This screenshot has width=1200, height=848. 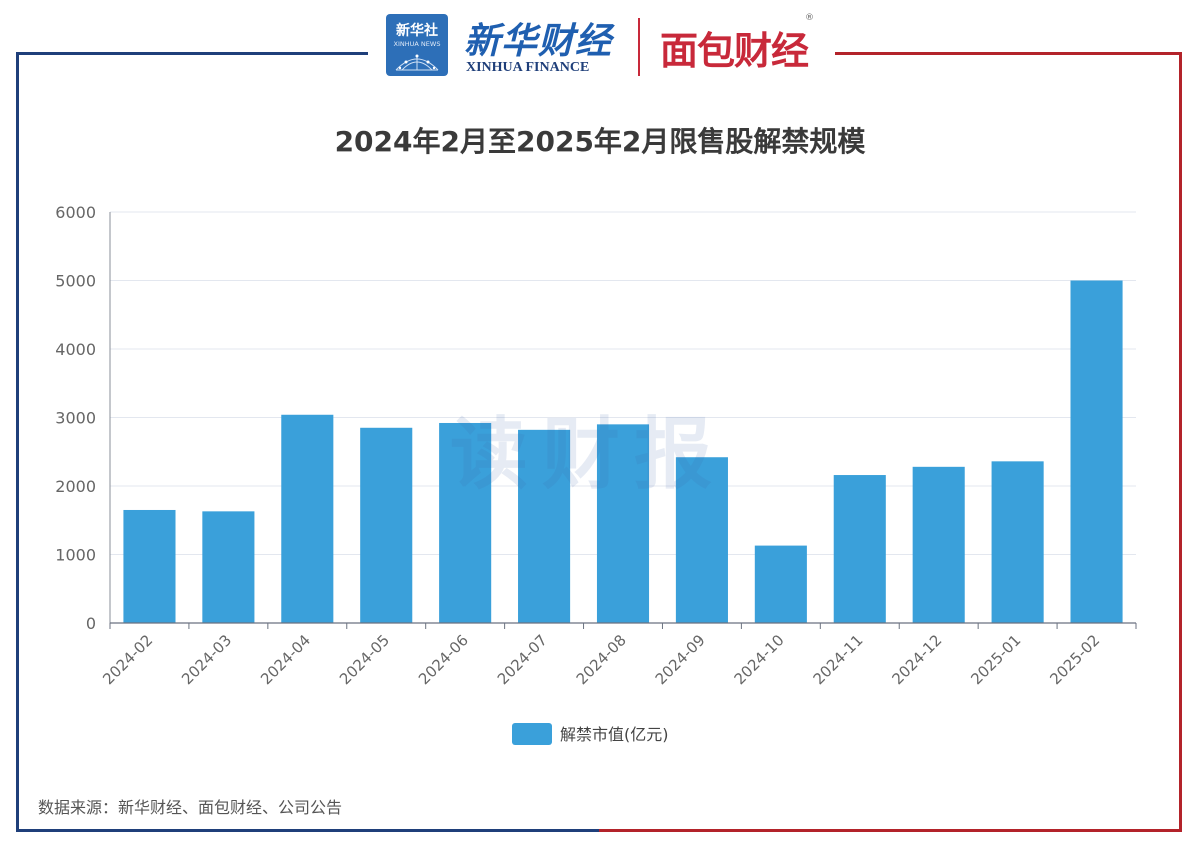 I want to click on x-tick-label: 2024-03, so click(x=206, y=659).